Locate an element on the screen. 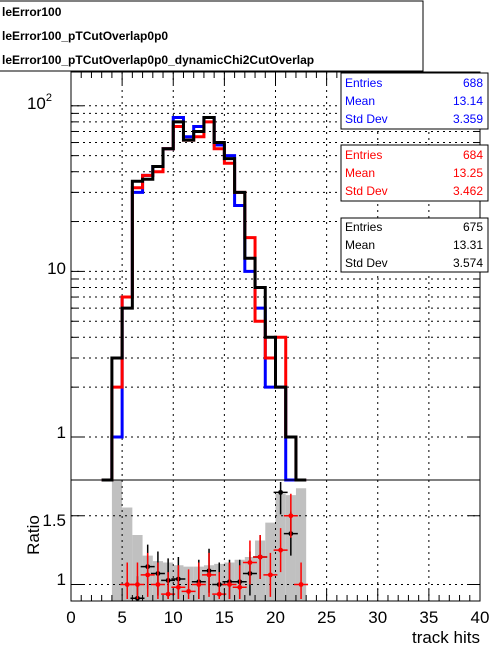 The height and width of the screenshot is (651, 492). stats-2-value-stddev: 3.462 is located at coordinates (468, 191).